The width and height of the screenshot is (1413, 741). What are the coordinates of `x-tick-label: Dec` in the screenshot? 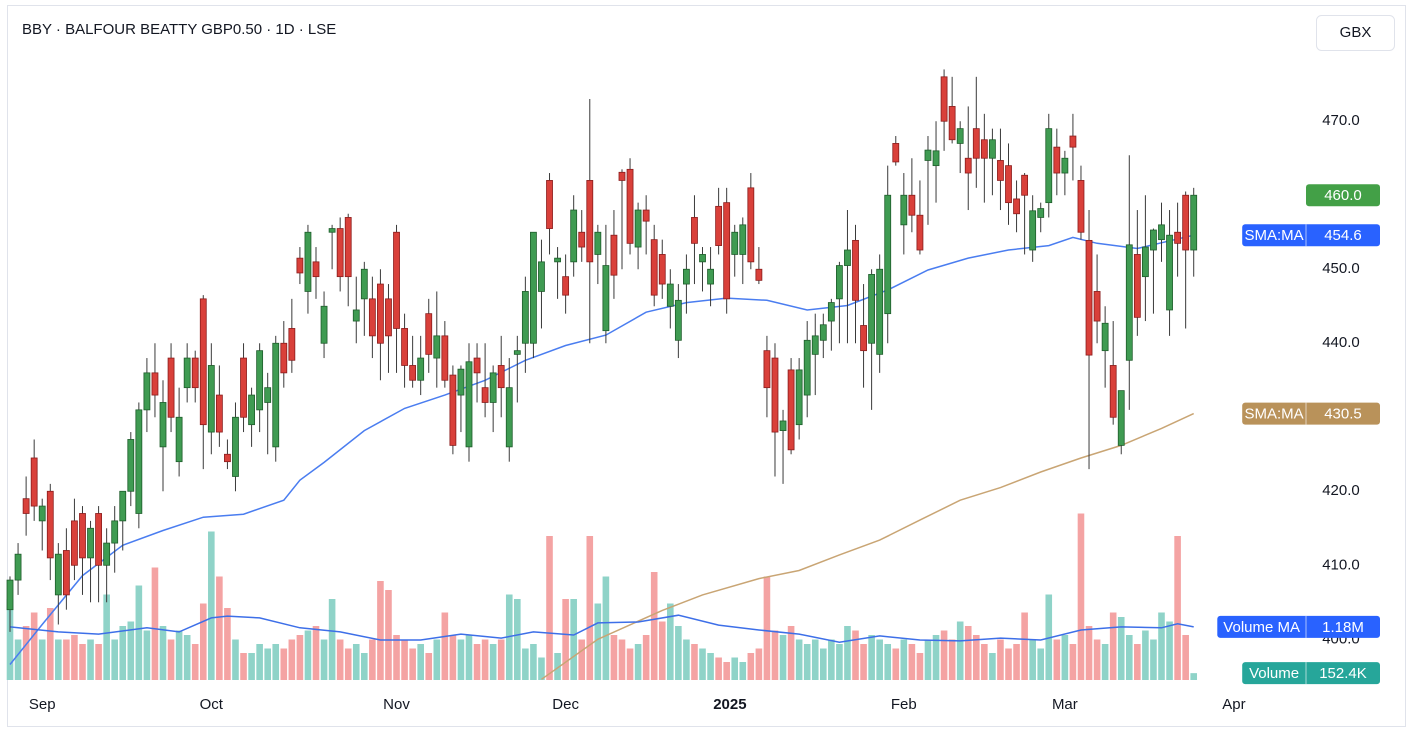 It's located at (565, 704).